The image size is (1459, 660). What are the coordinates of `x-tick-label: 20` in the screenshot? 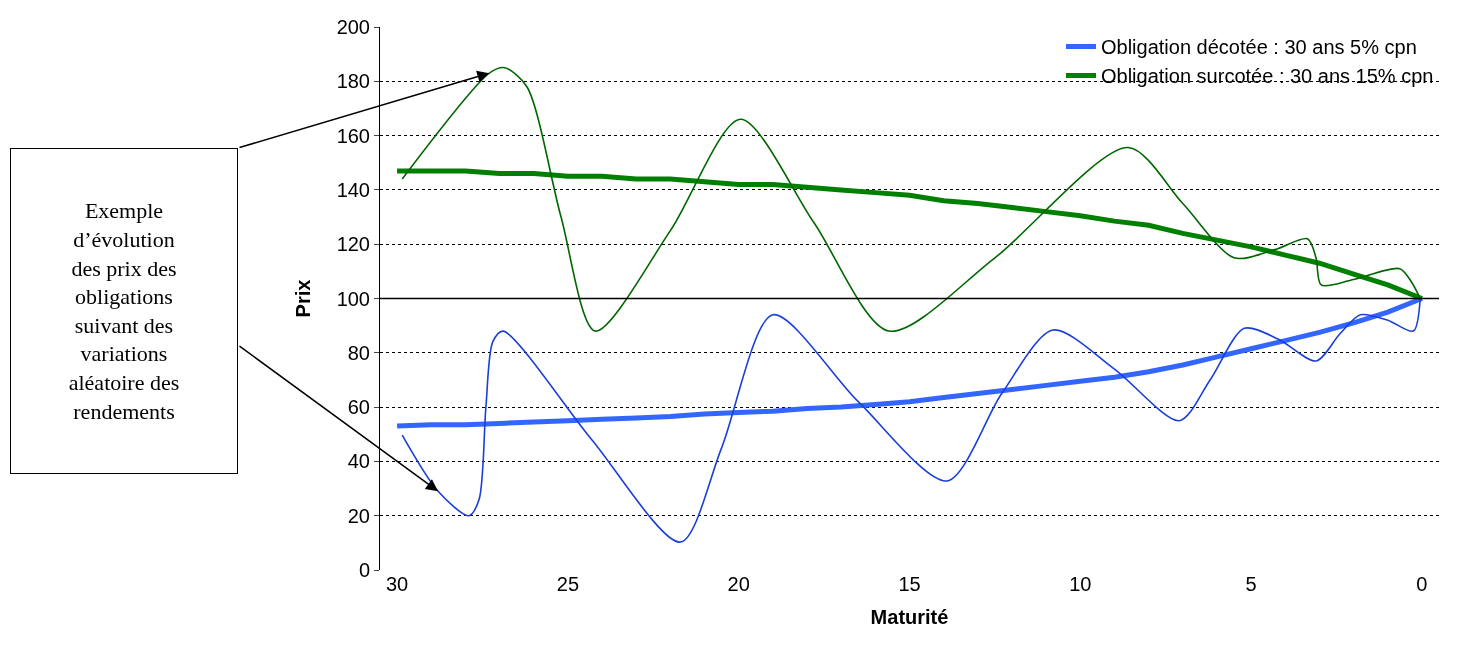 It's located at (738, 584).